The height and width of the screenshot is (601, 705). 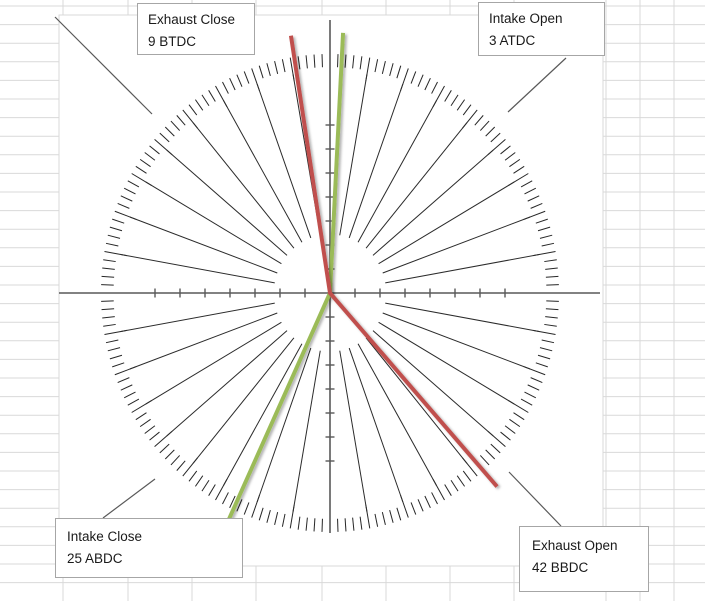 What do you see at coordinates (149, 548) in the screenshot?
I see `callout-intake-close: Intake Close 25 ABDC` at bounding box center [149, 548].